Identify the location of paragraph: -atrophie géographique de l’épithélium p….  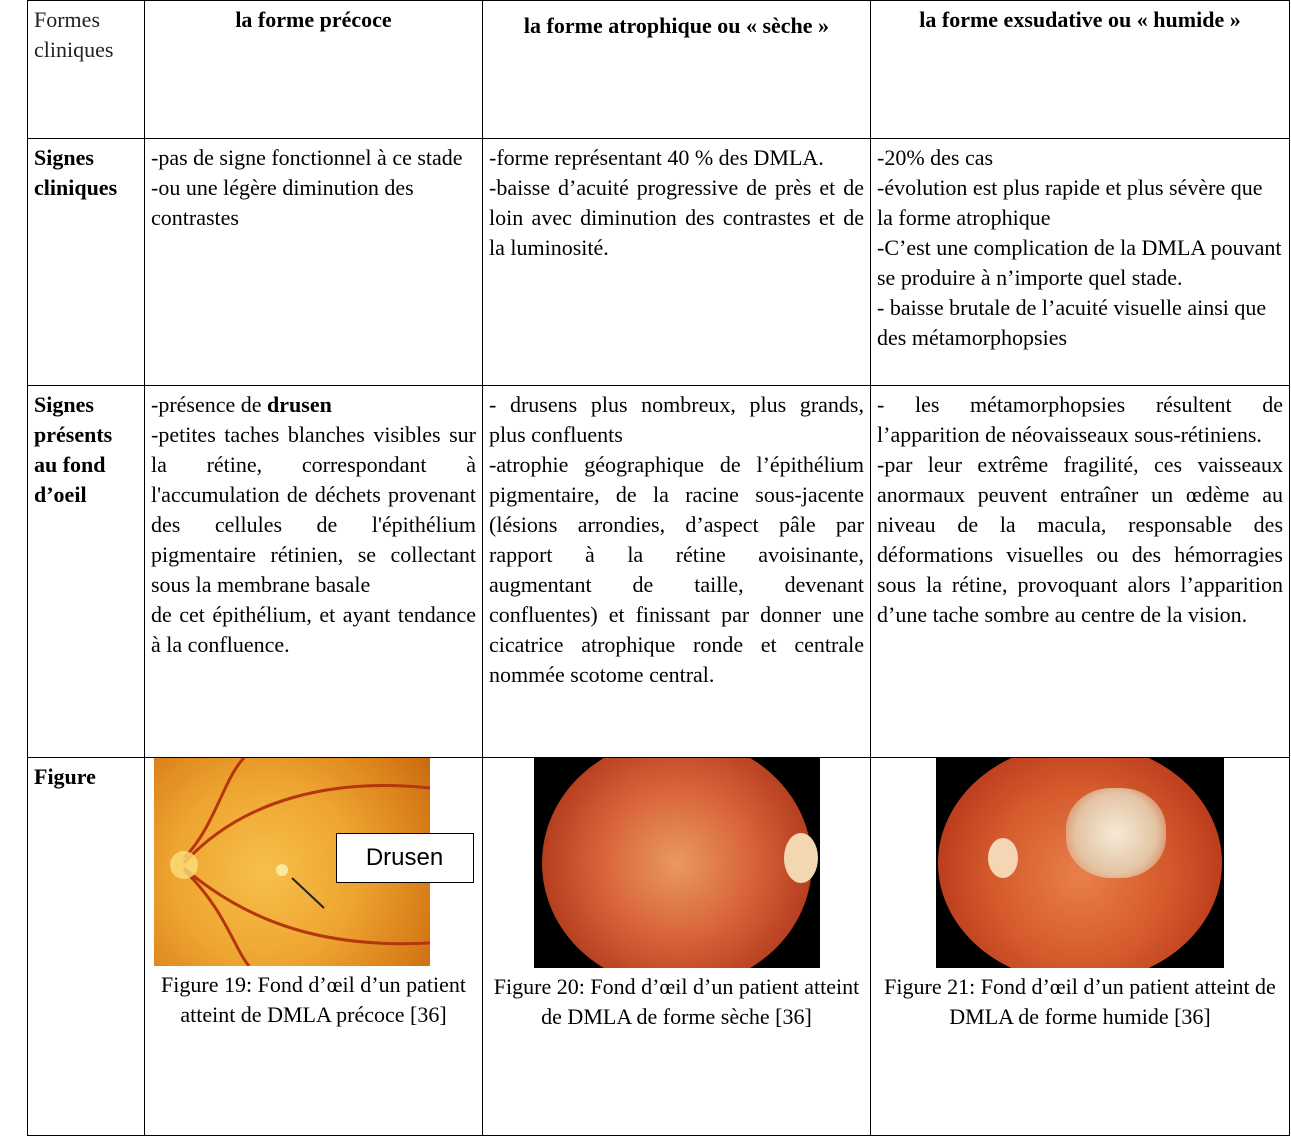
(676, 569).